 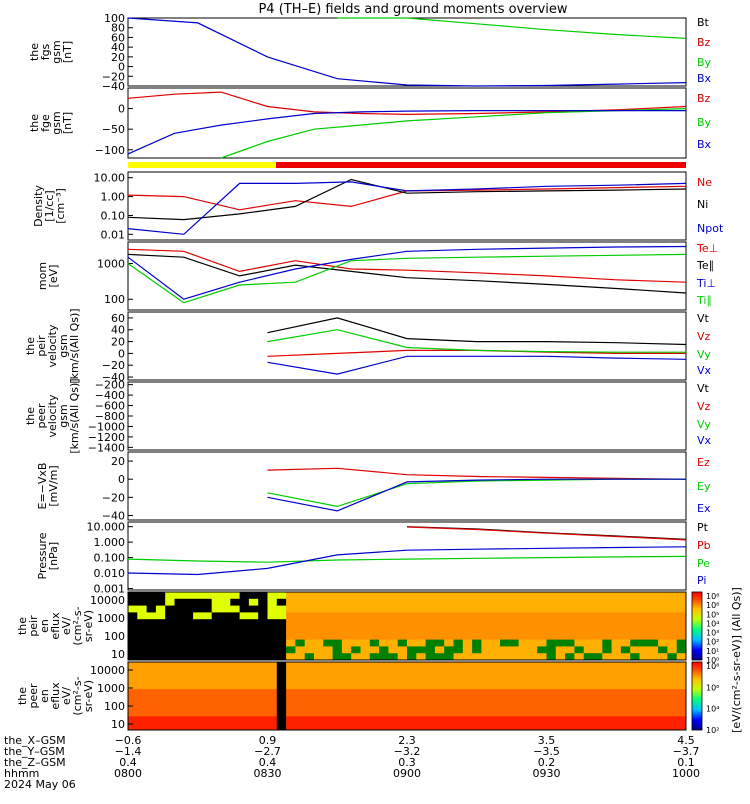 I want to click on legend-label: Bx, so click(x=704, y=144).